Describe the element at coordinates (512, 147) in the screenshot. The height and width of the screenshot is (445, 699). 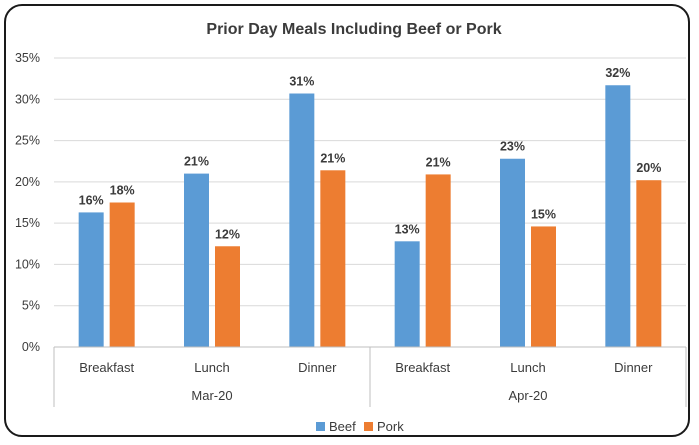
I see `data-label: 23%` at that location.